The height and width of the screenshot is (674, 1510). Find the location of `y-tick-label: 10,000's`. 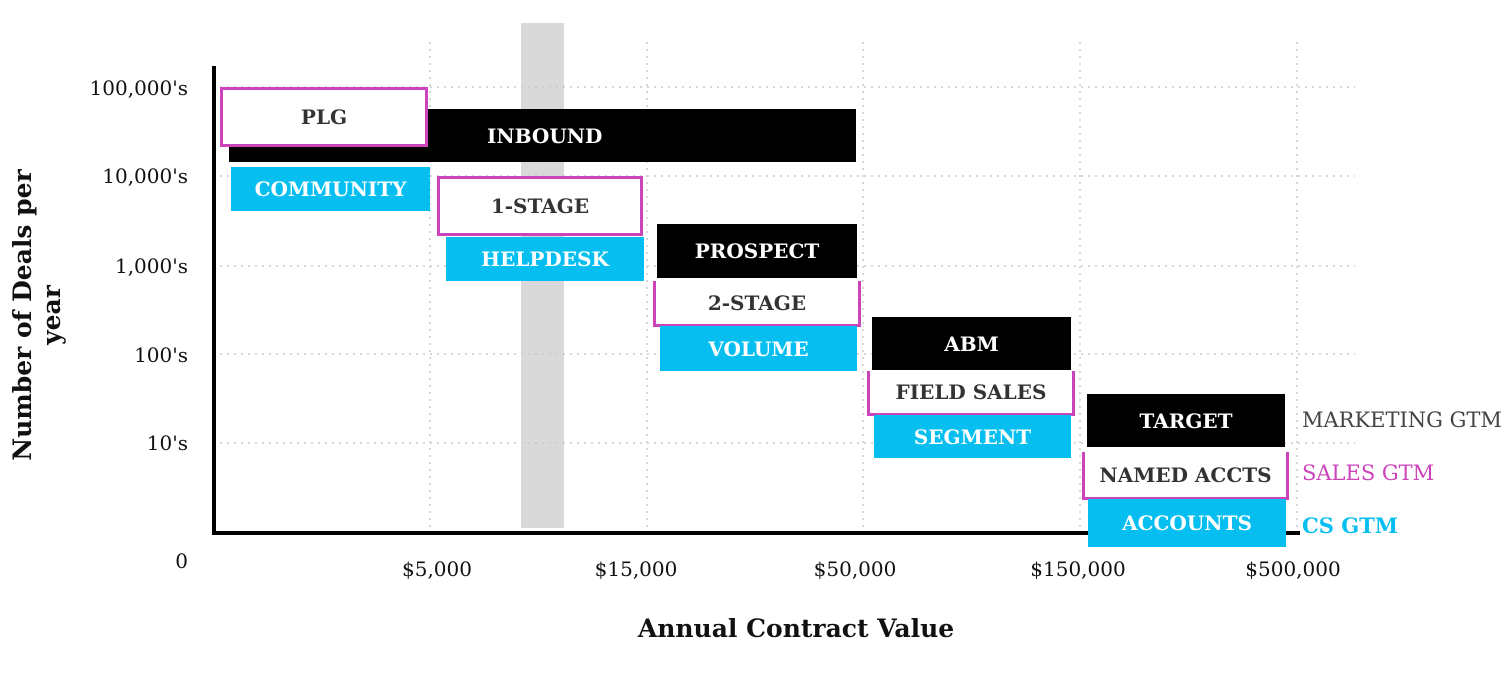

y-tick-label: 10,000's is located at coordinates (145, 176).